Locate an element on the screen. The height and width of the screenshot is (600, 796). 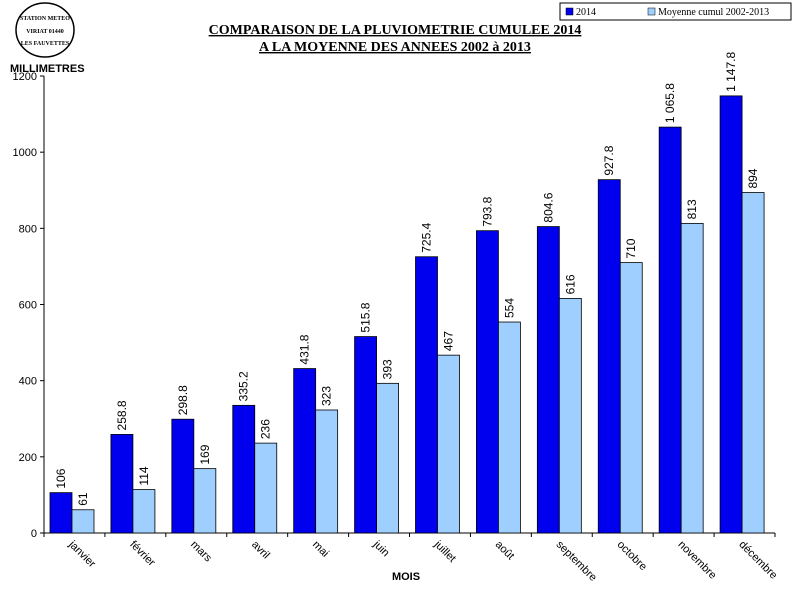
y-ticks: 0 200 400 600 800 1000 1200 is located at coordinates (28, 305).